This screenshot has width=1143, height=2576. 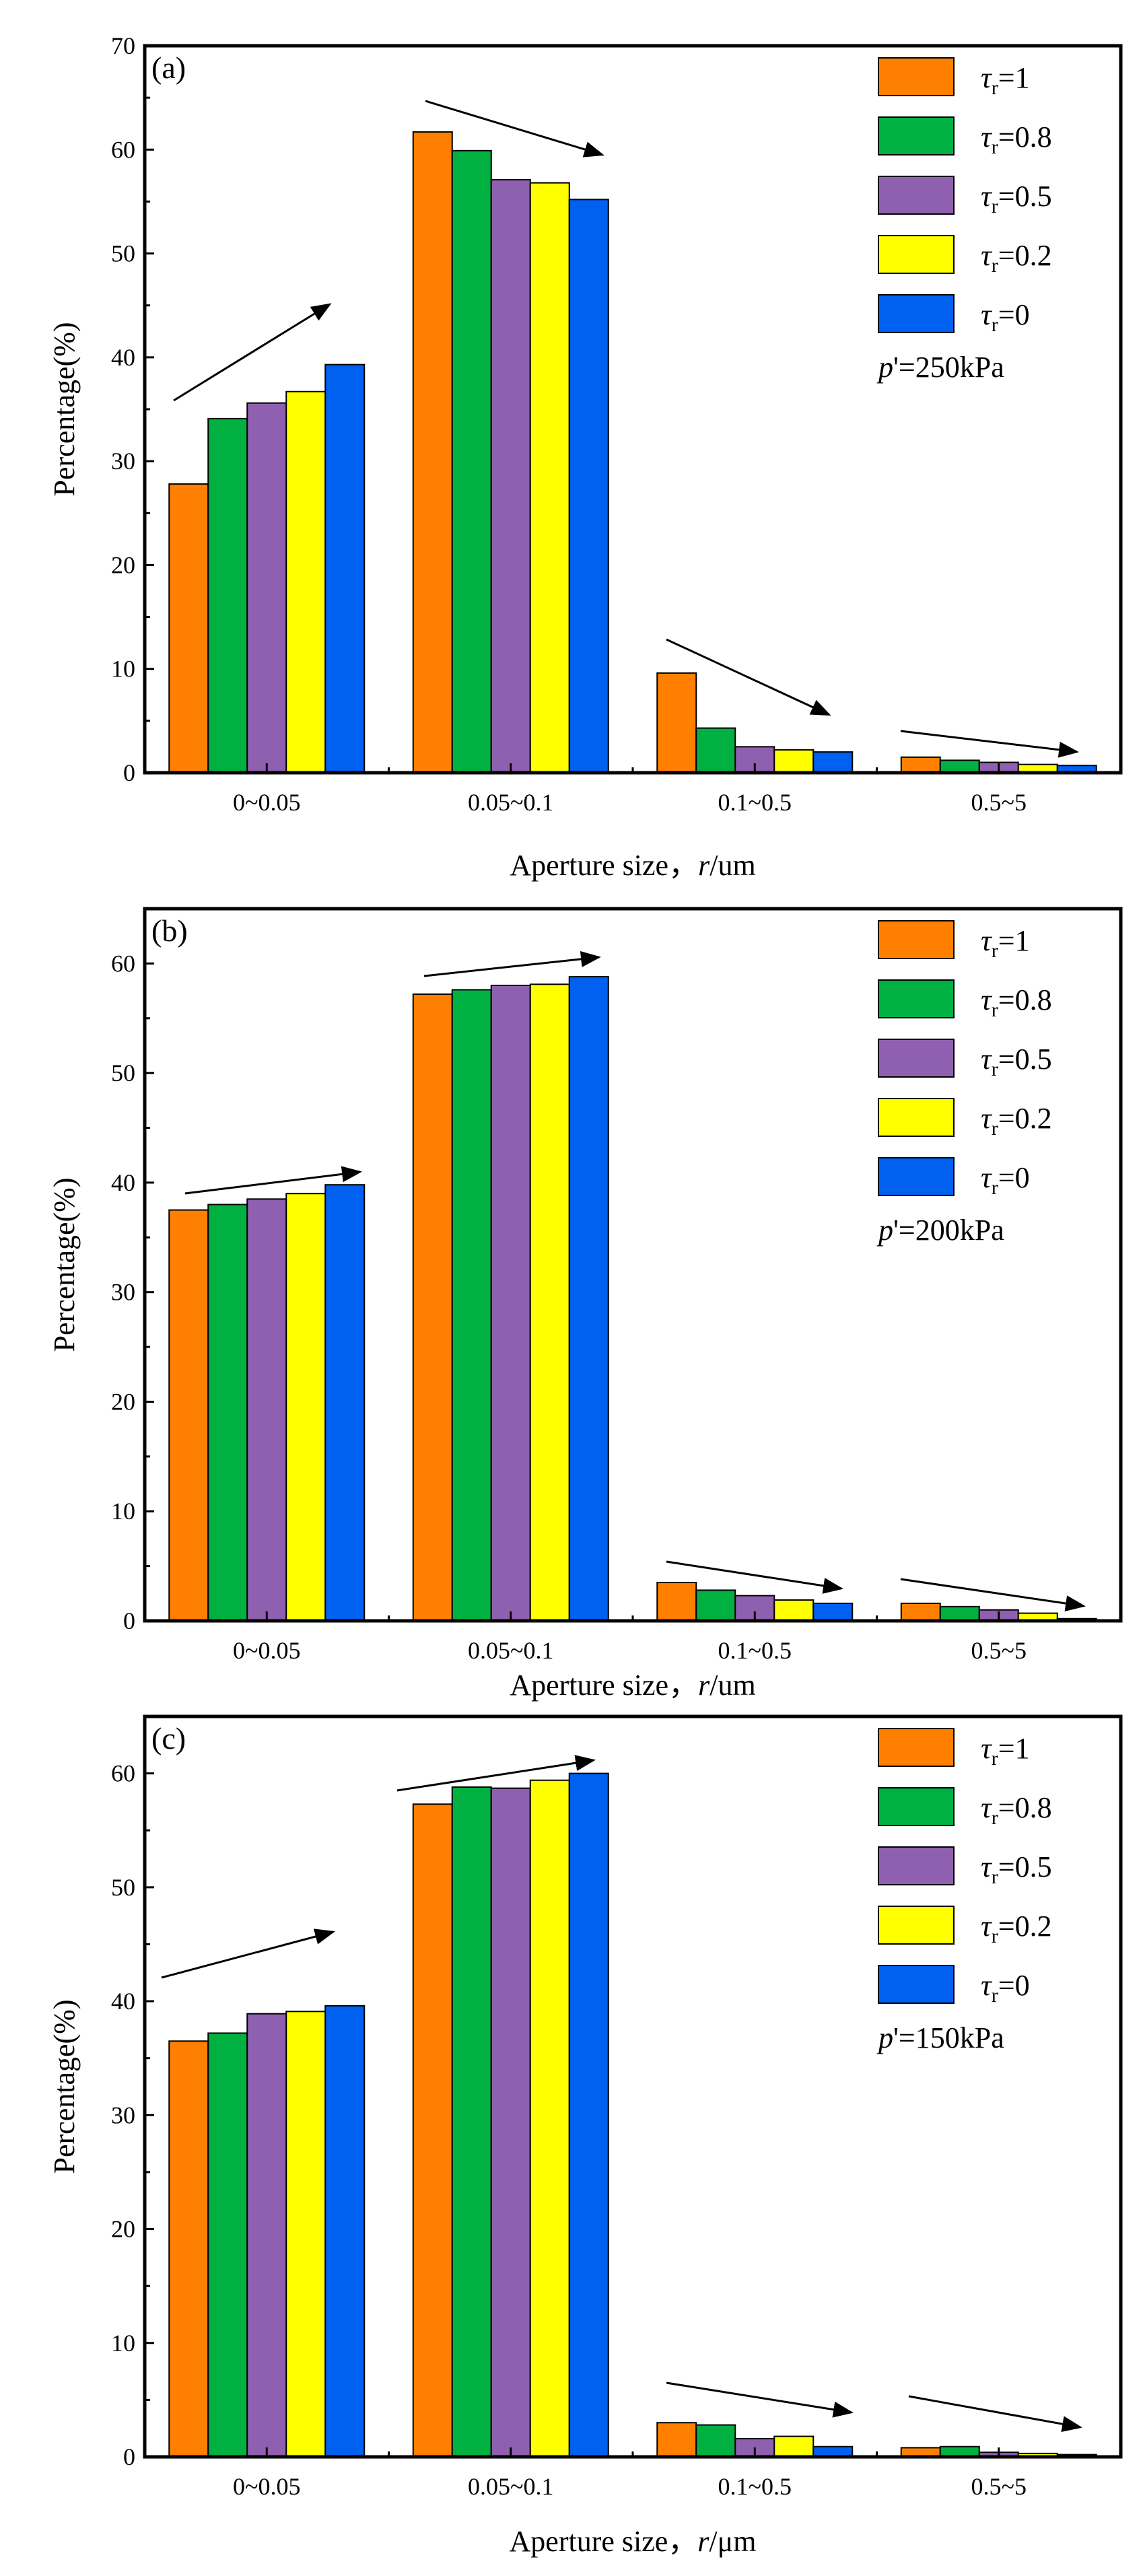 What do you see at coordinates (169, 930) in the screenshot?
I see `panel-label: (b)` at bounding box center [169, 930].